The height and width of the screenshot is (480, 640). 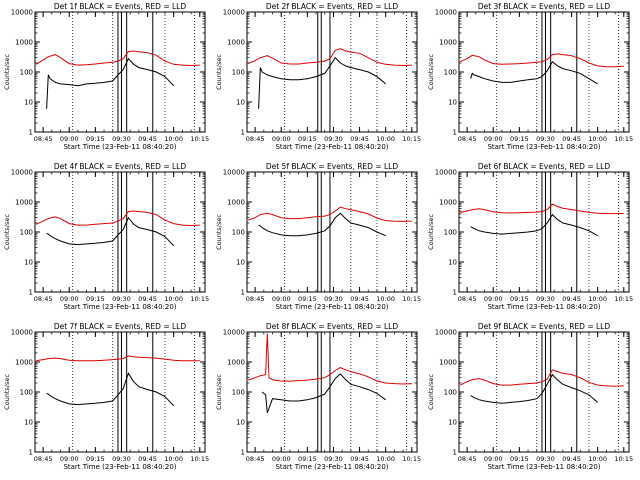 I want to click on panel-title: Det 5f BLACK = Events, RED = LLD, so click(x=332, y=166).